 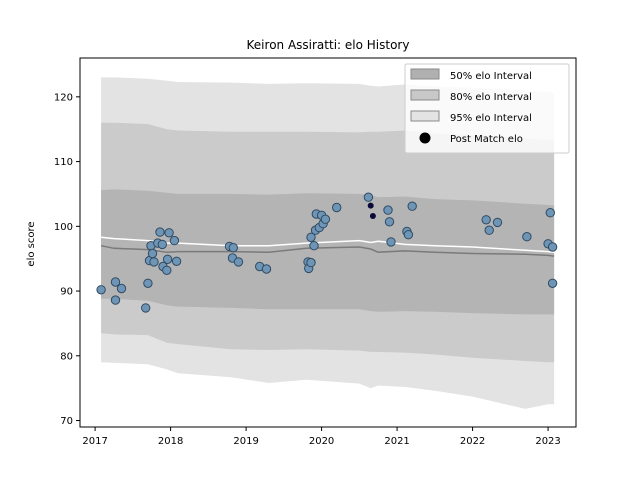 I want to click on median-elo-line, so click(x=327, y=250).